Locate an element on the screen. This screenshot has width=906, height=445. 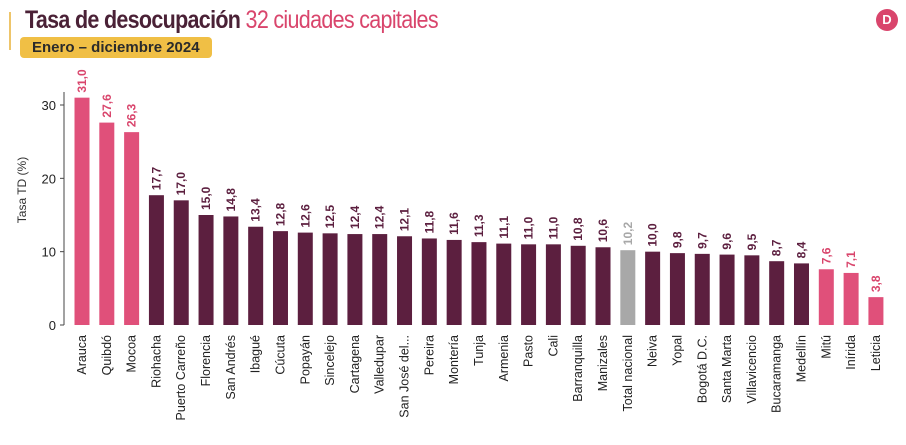
value-label: 26,3 is located at coordinates (132, 115).